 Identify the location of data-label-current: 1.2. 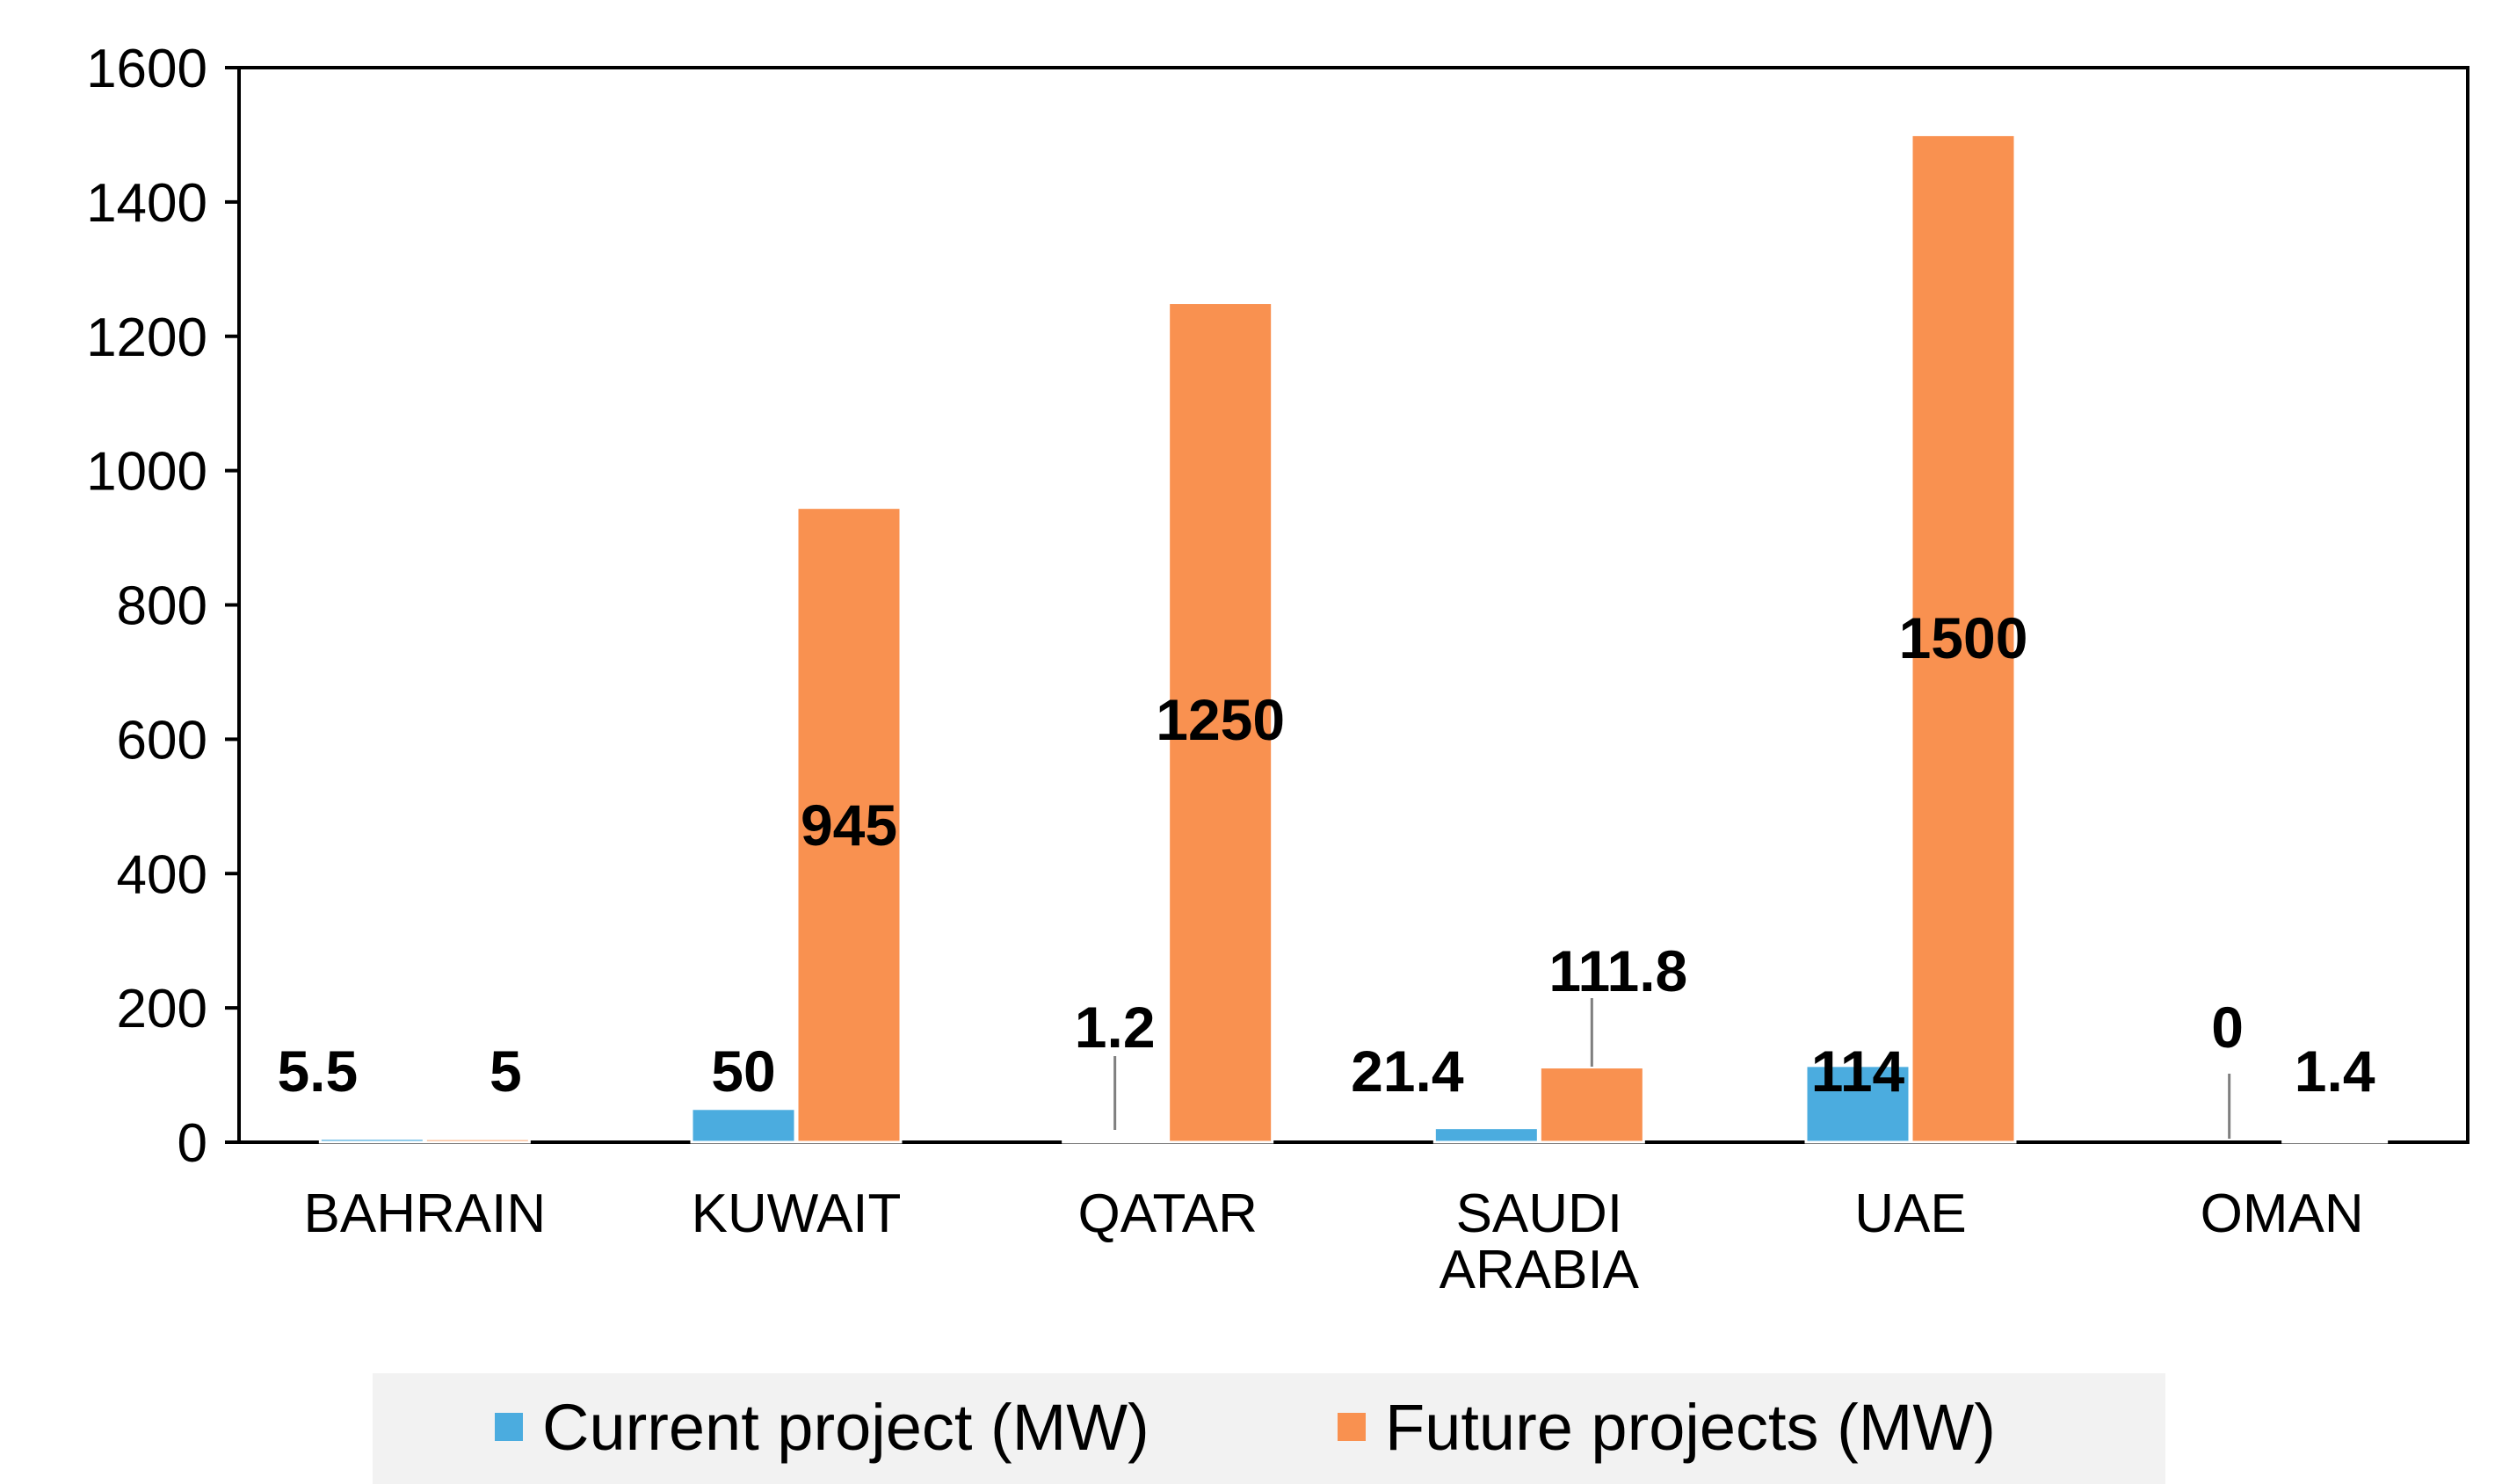
(1115, 1028).